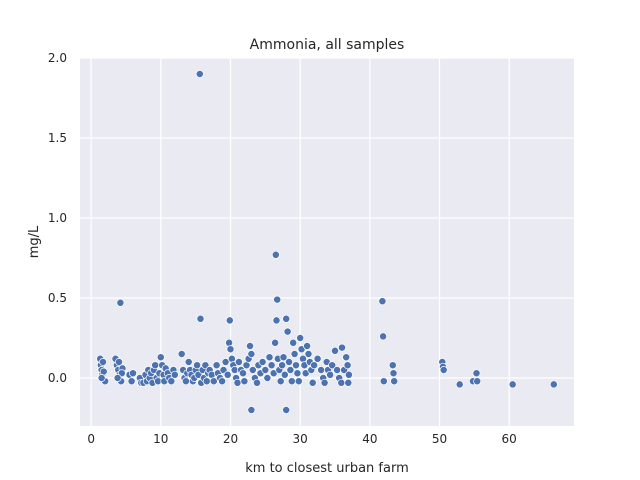 The width and height of the screenshot is (640, 480). What do you see at coordinates (509, 439) in the screenshot?
I see `x-tick-label: 60` at bounding box center [509, 439].